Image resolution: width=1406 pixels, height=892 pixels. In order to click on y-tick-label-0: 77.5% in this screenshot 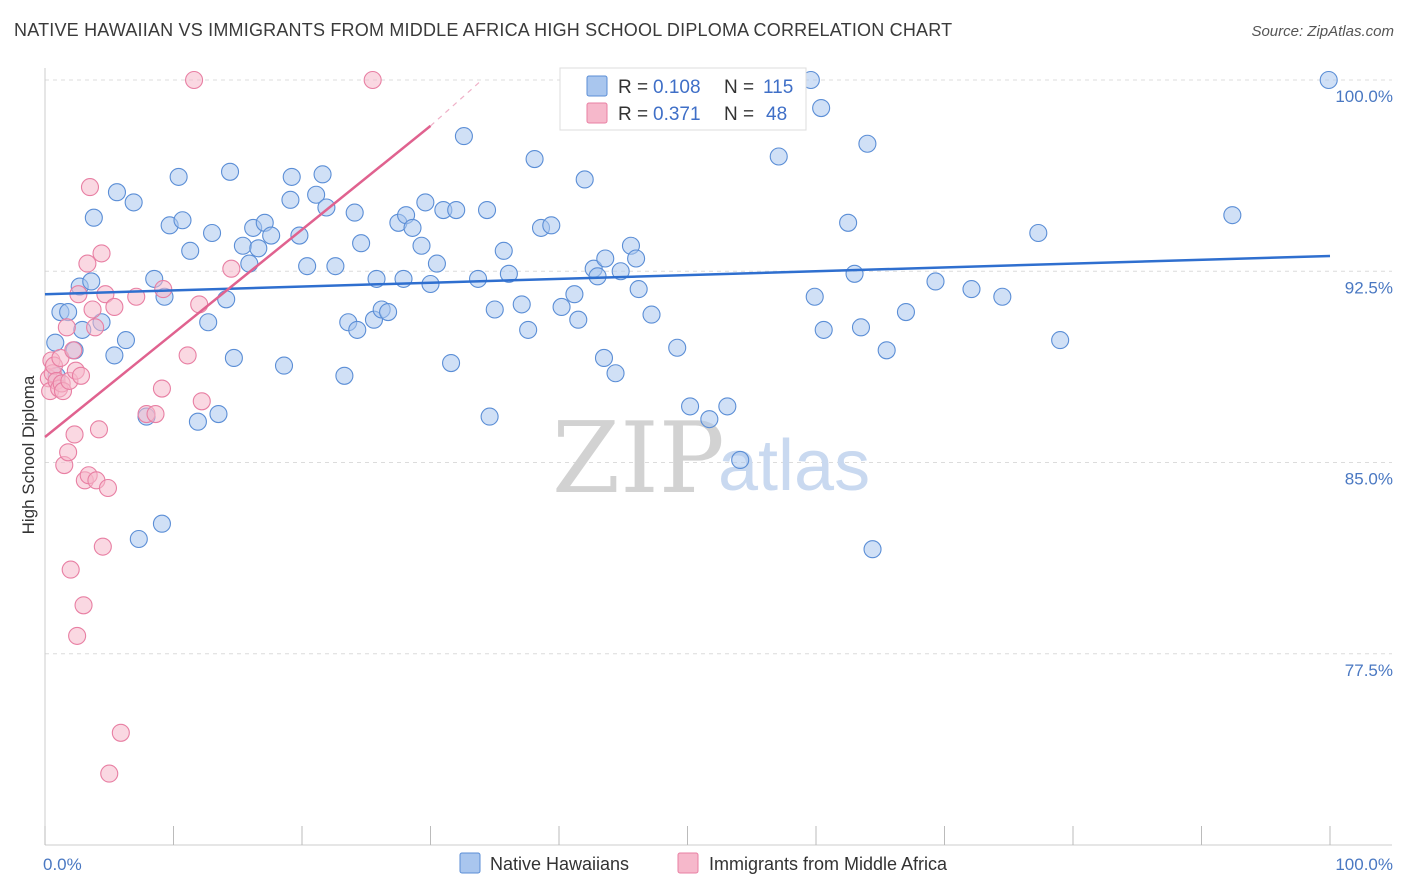, I will do `click(1369, 670)`.